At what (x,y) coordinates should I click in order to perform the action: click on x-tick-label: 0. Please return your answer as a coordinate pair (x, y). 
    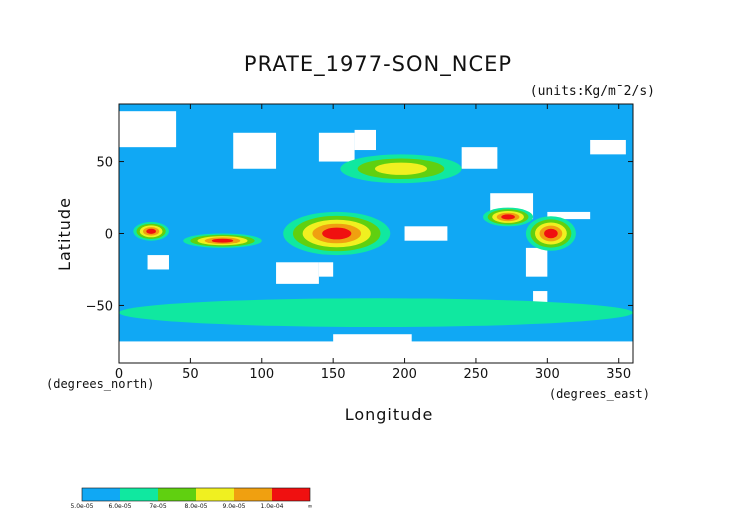
    Looking at the image, I should click on (119, 374).